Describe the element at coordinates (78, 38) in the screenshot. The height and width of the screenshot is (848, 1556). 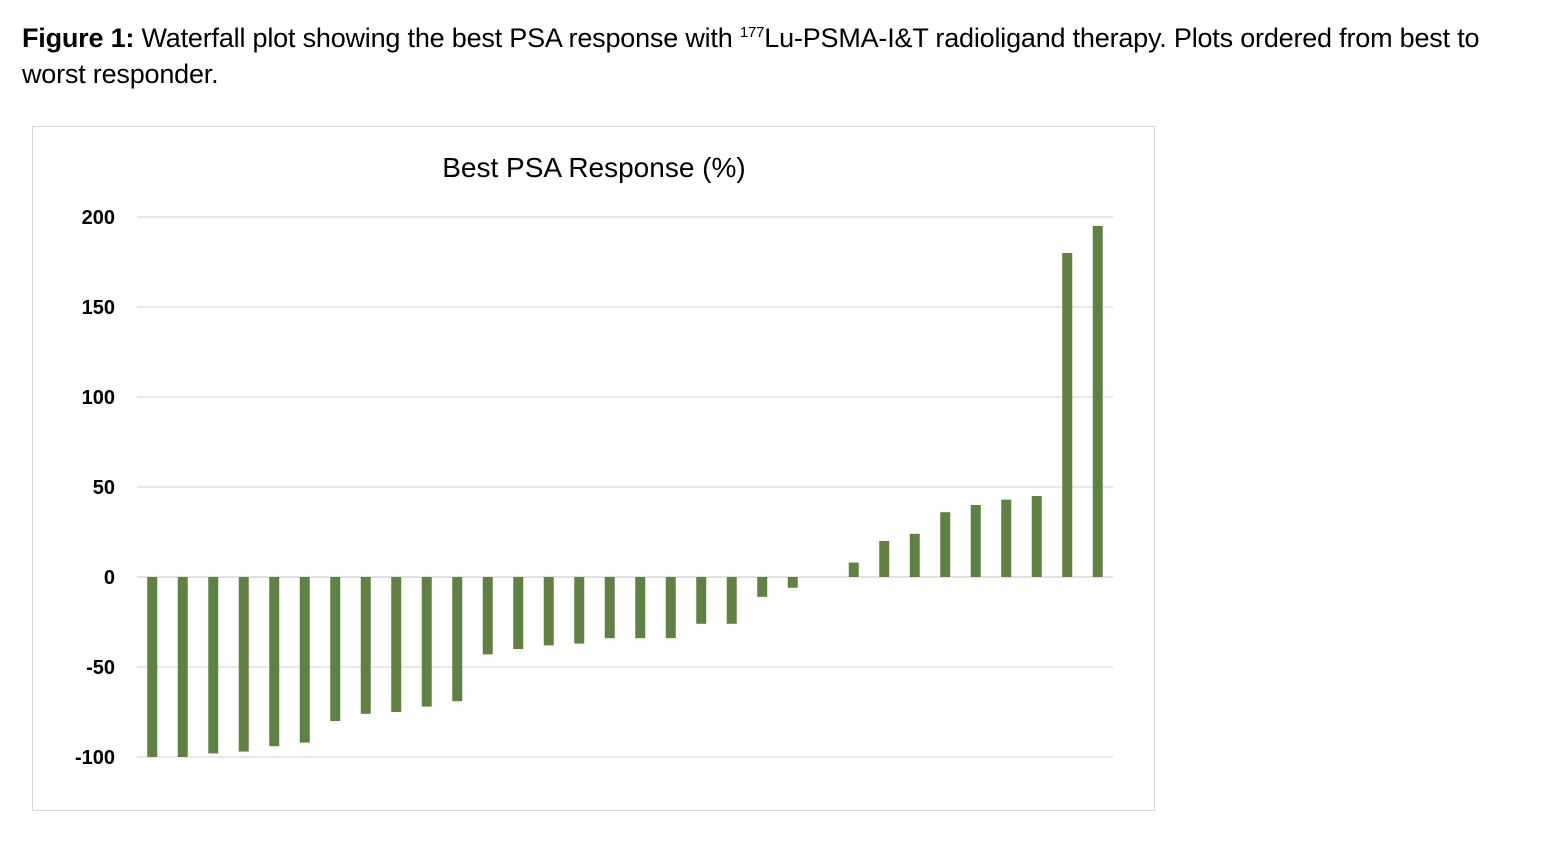
I see `figure-label: Figure 1:` at that location.